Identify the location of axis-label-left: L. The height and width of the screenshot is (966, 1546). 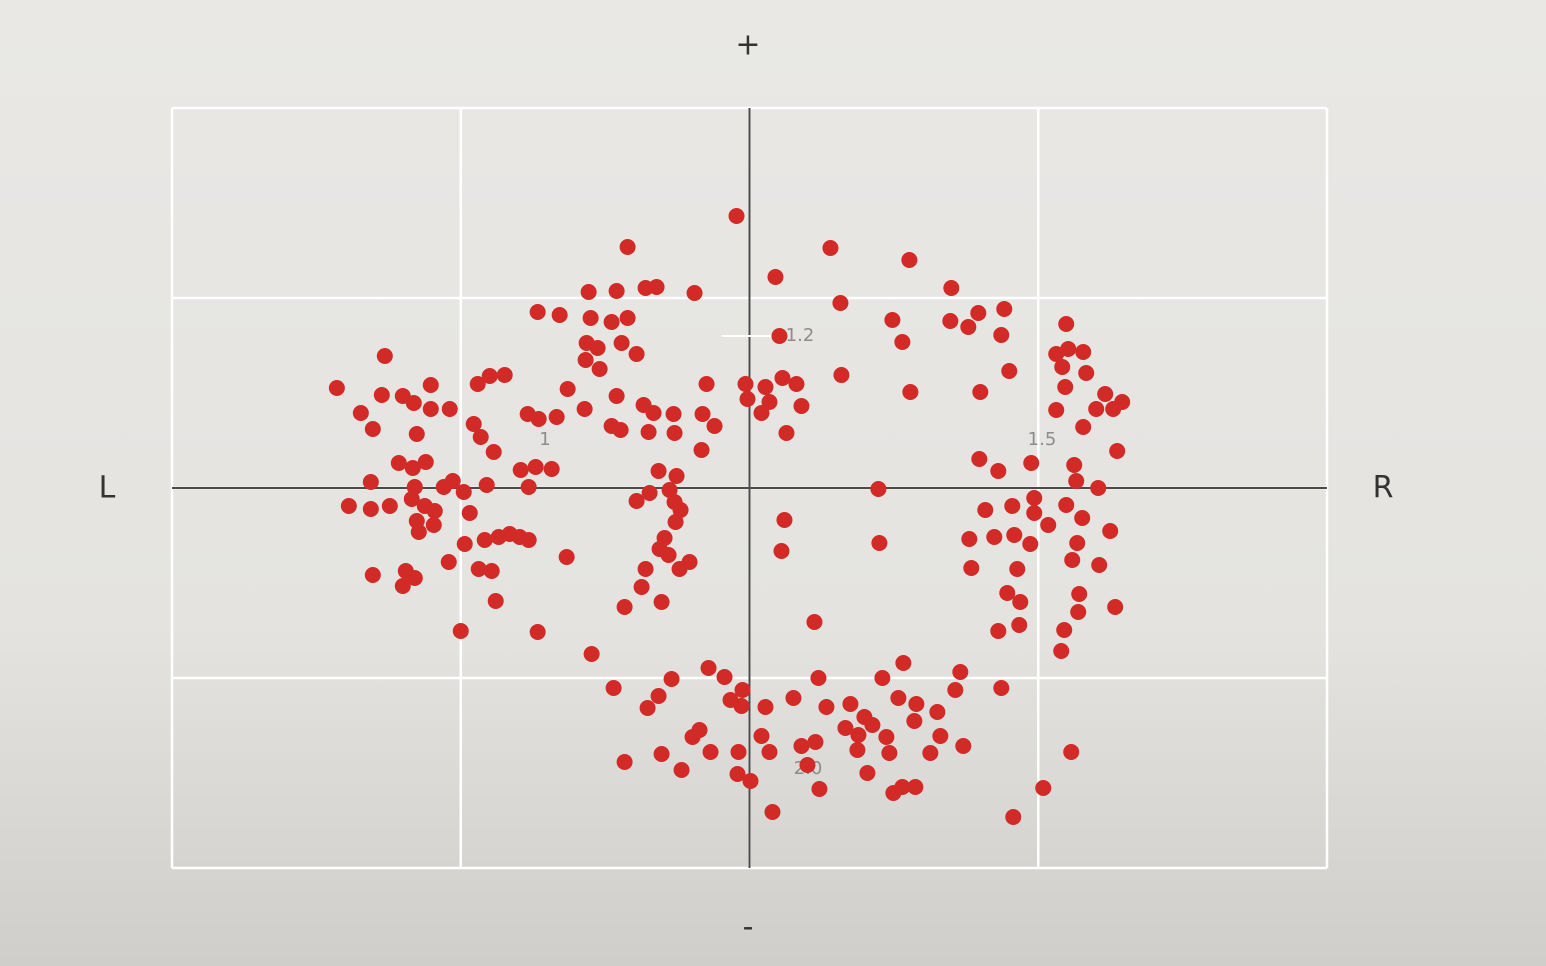
(107, 488).